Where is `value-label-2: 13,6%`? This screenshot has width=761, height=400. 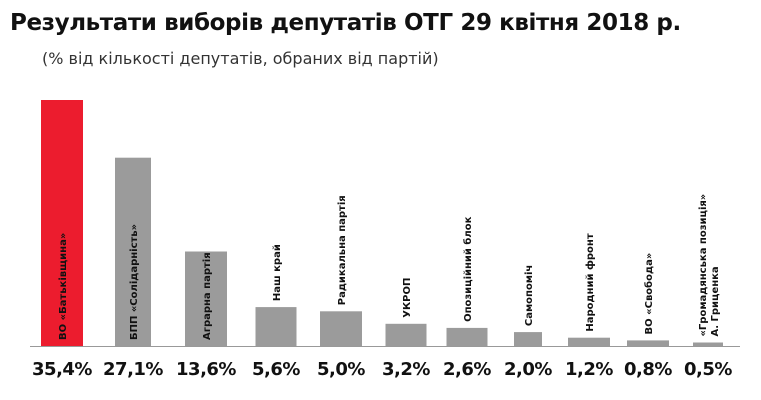 value-label-2: 13,6% is located at coordinates (206, 369).